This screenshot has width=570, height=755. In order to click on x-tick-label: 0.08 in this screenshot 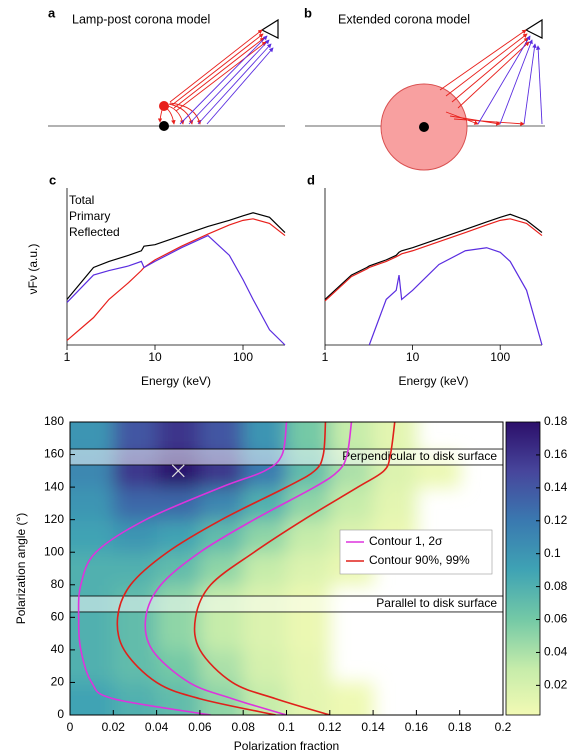, I will do `click(244, 727)`.